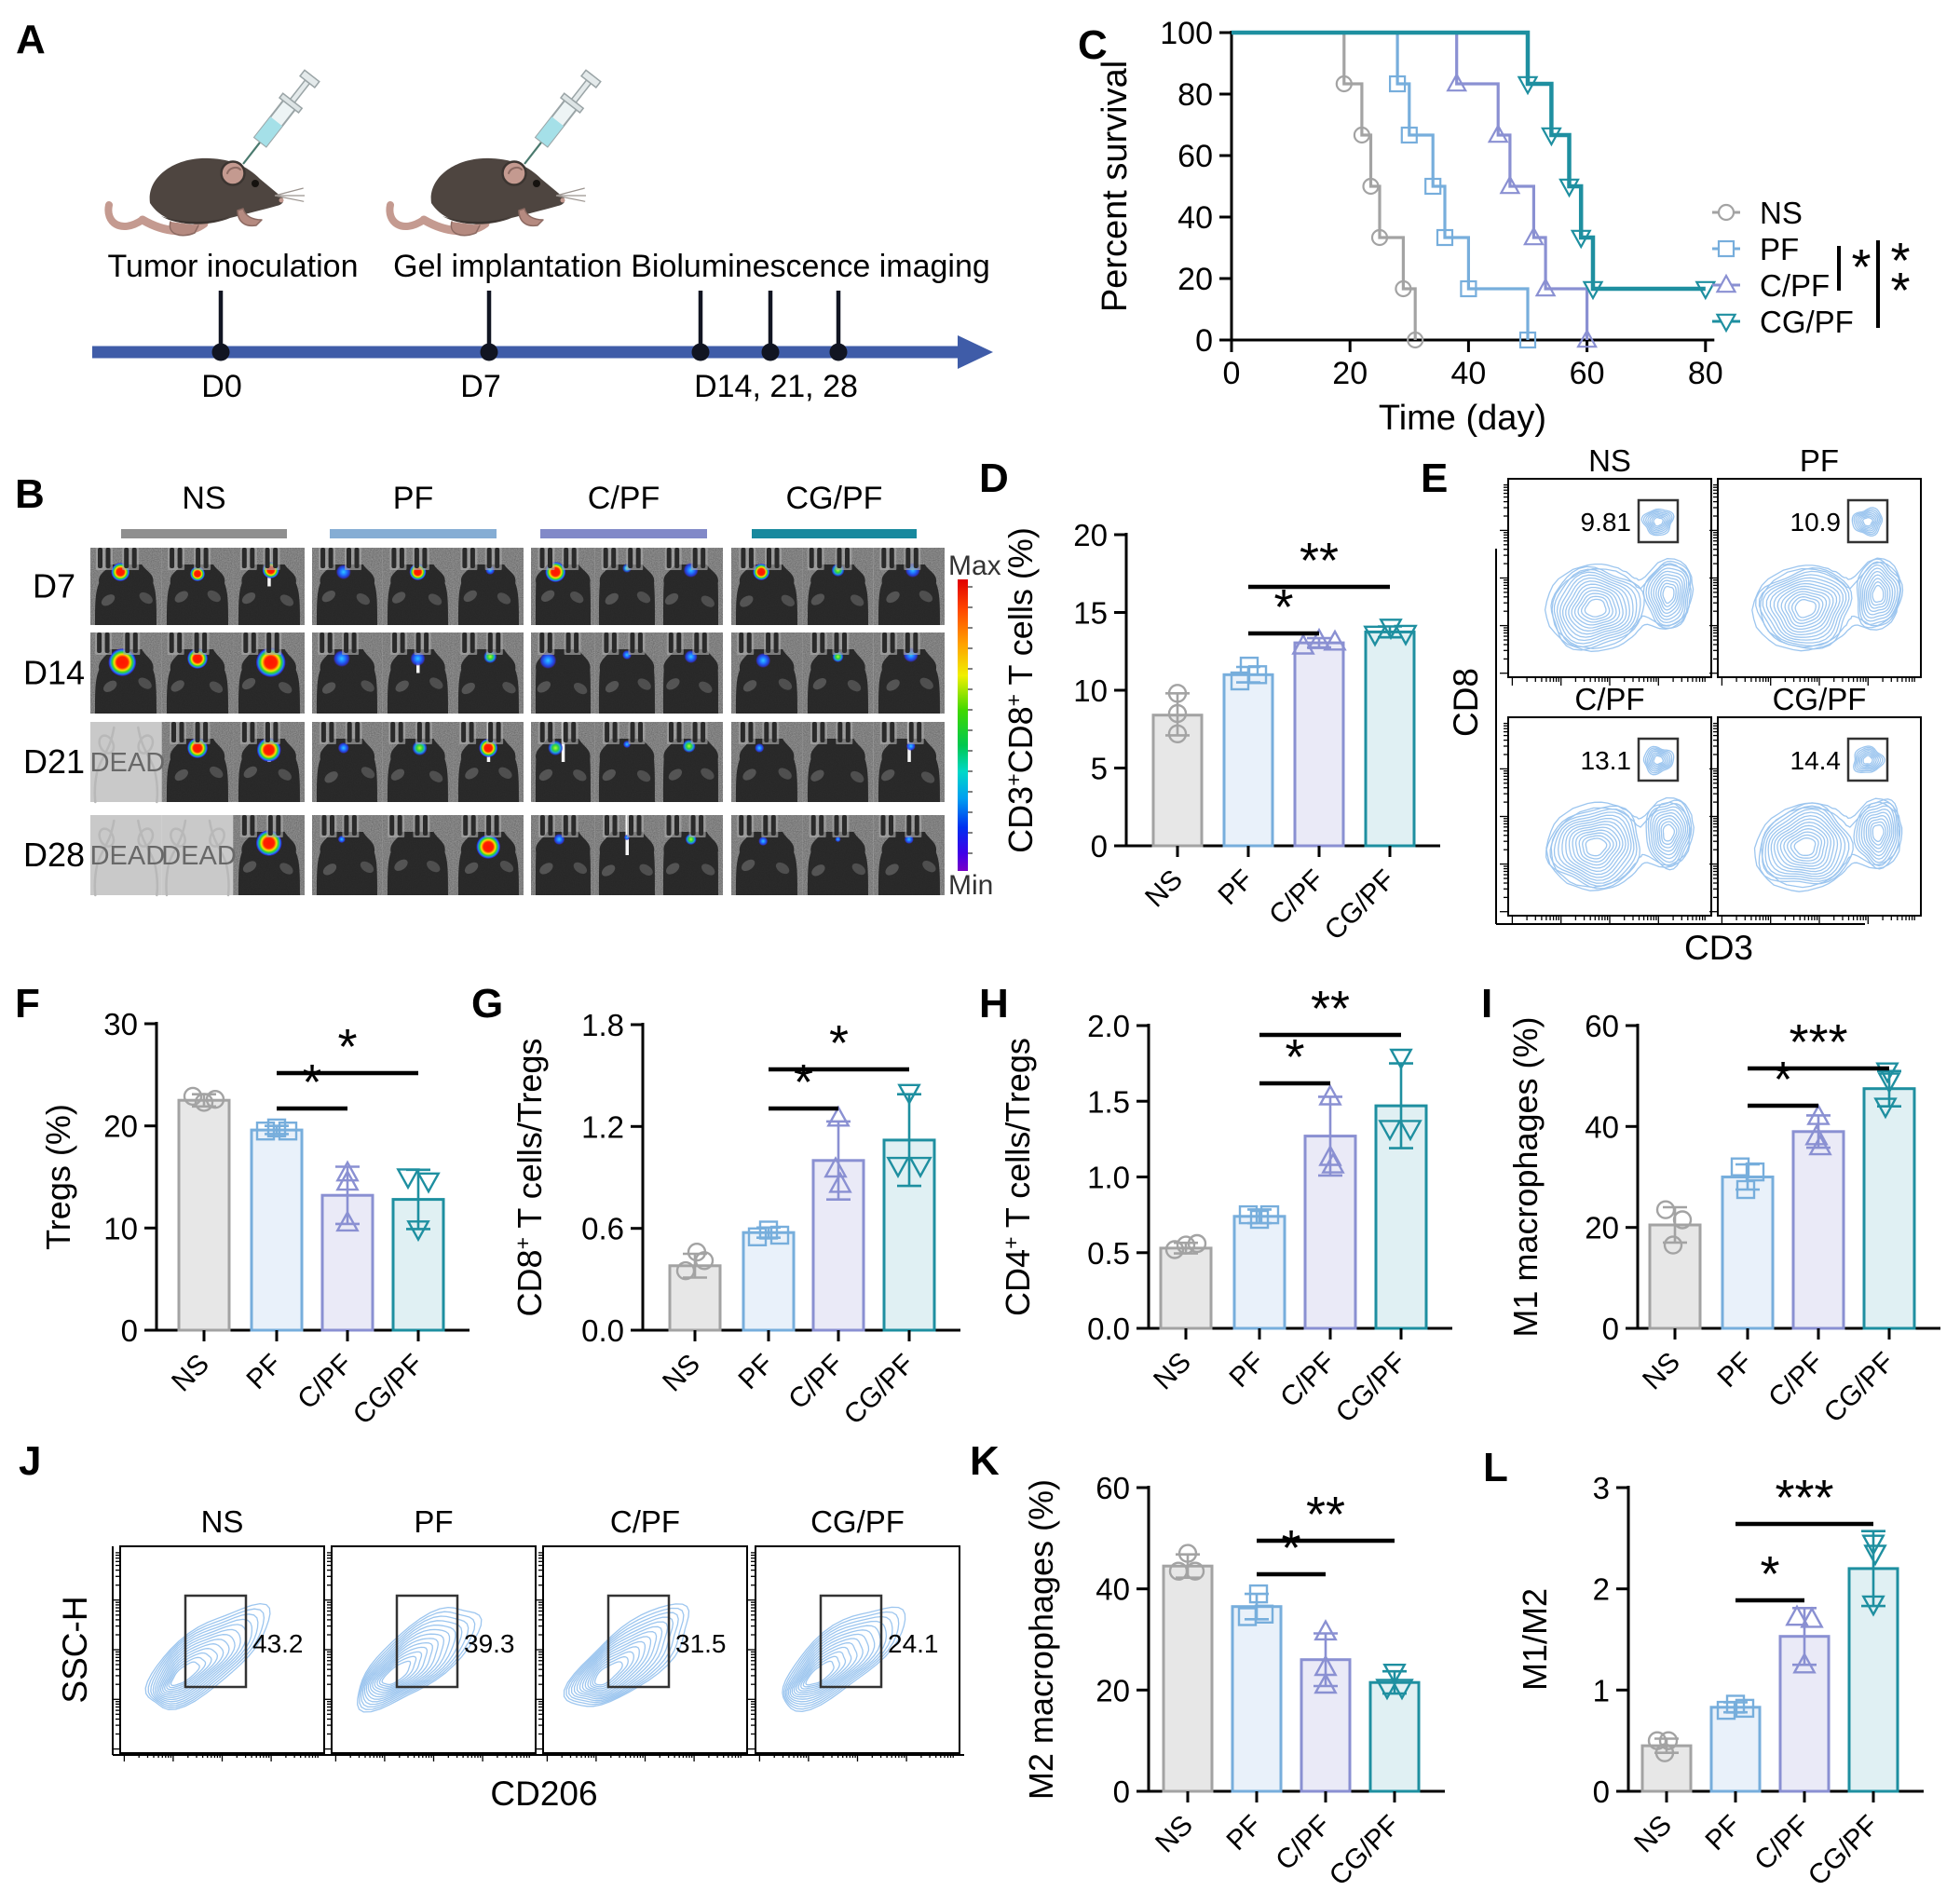 The image size is (1960, 1904). What do you see at coordinates (994, 1004) in the screenshot?
I see `svg-text: H` at bounding box center [994, 1004].